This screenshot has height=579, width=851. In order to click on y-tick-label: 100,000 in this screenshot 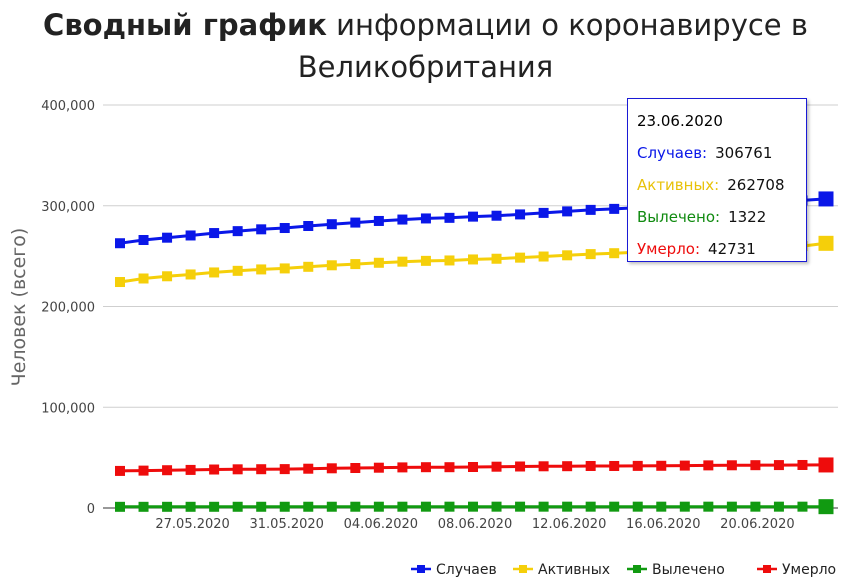, I will do `click(68, 408)`.